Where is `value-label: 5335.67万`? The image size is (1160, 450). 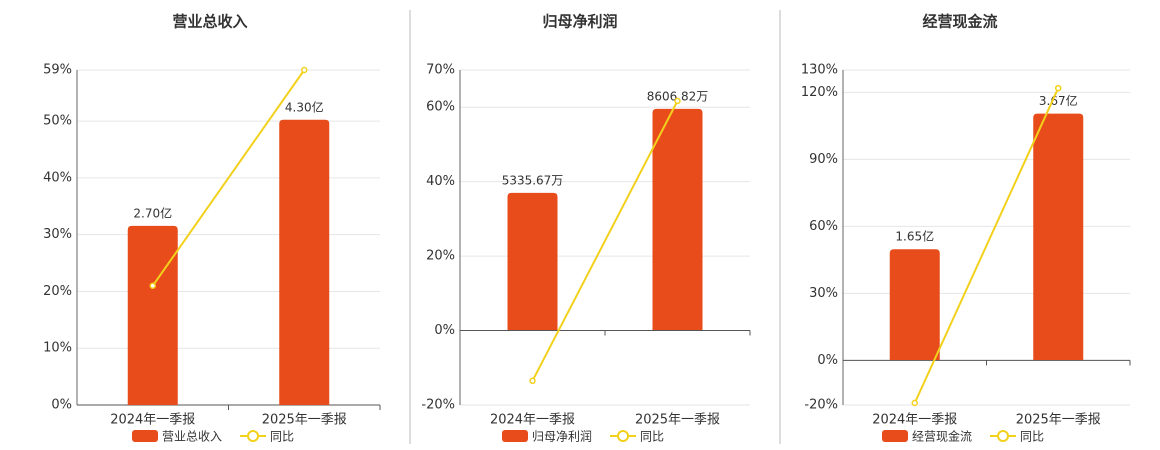
value-label: 5335.67万 is located at coordinates (533, 180).